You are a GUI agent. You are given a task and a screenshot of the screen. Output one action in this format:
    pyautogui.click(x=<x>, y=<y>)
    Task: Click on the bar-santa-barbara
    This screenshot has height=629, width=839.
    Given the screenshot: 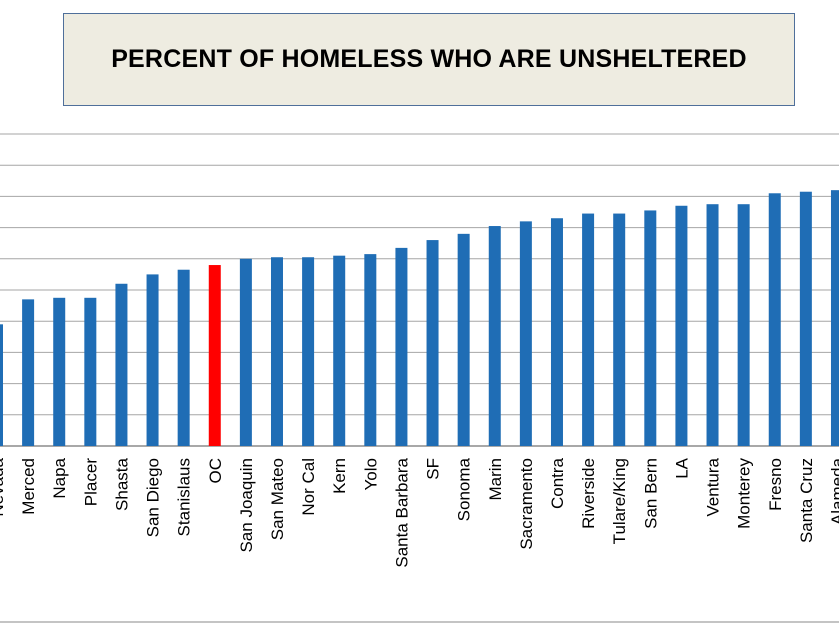 What is the action you would take?
    pyautogui.click(x=401, y=346)
    